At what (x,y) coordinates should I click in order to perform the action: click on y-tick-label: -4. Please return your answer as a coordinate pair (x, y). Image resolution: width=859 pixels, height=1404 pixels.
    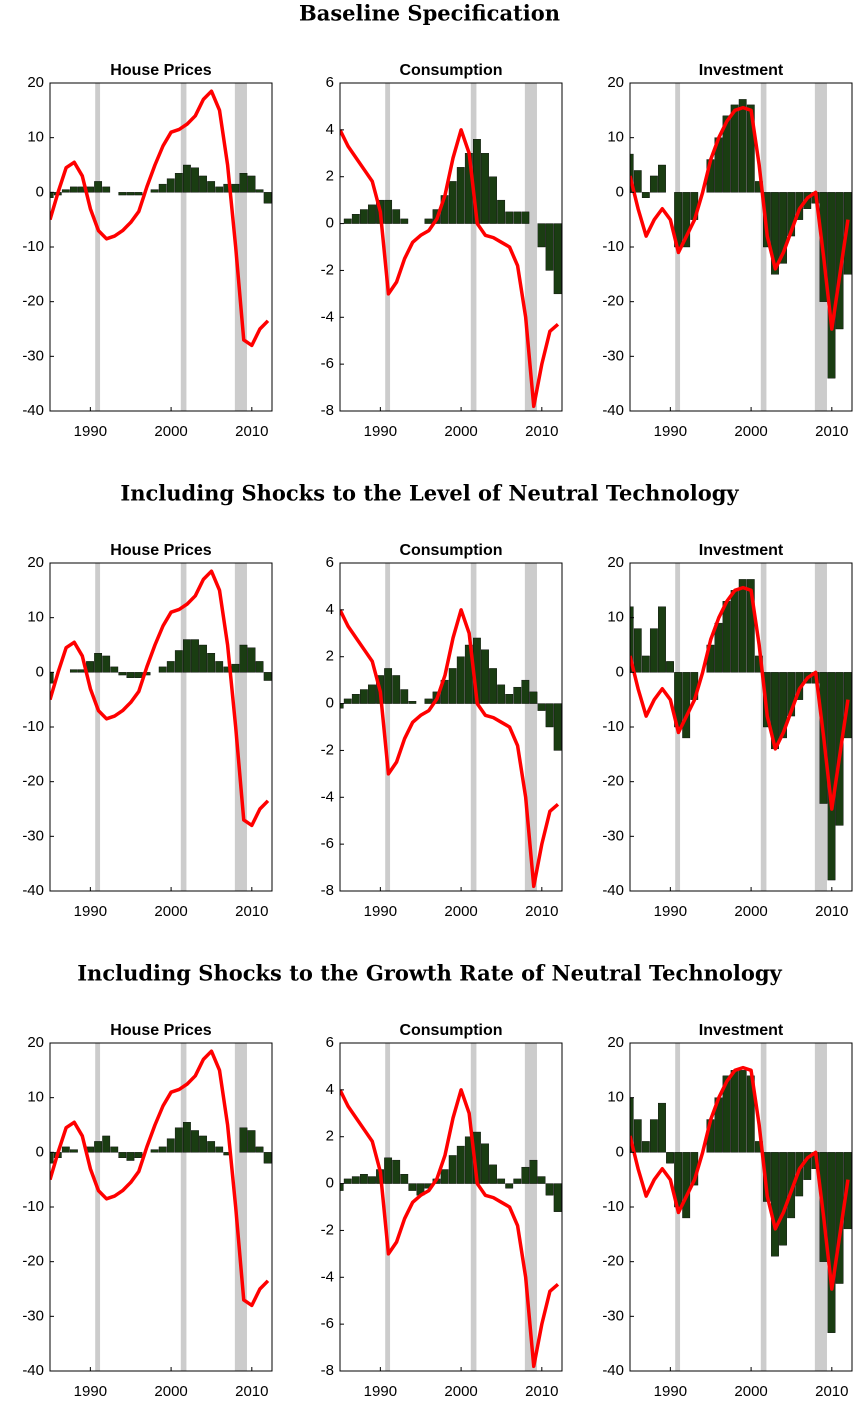
    Looking at the image, I should click on (327, 796).